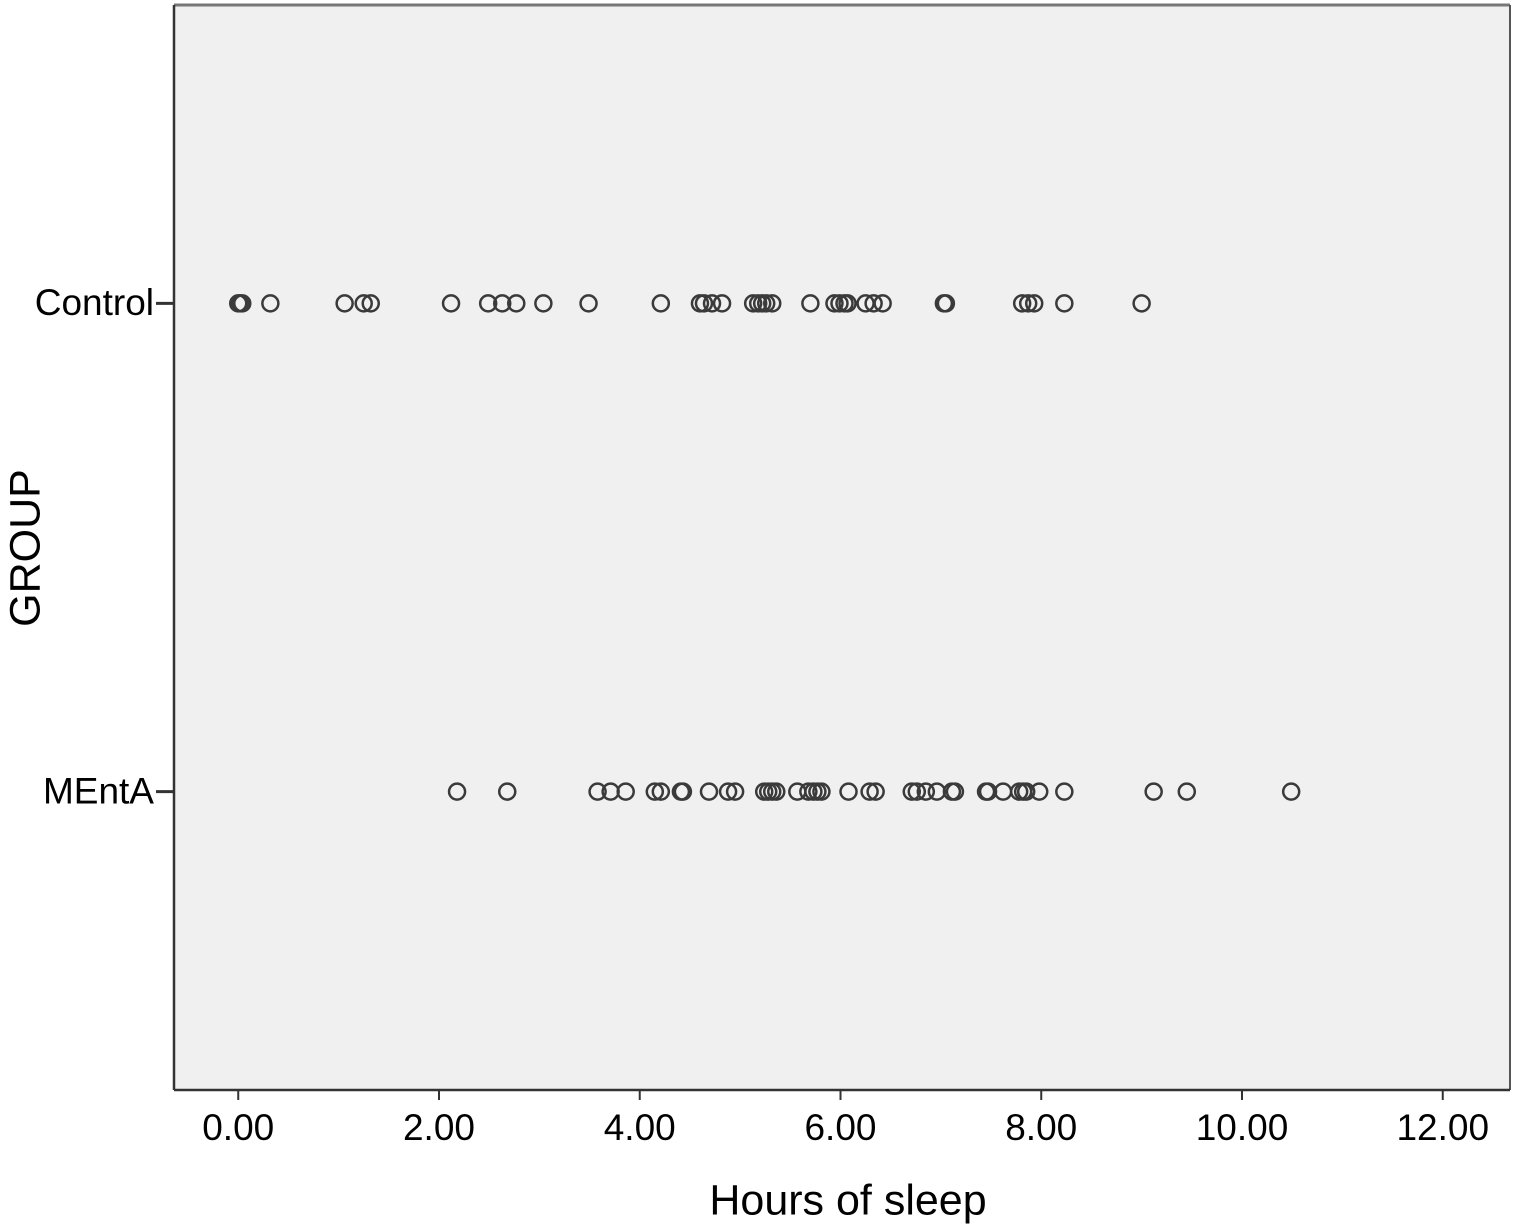 This screenshot has width=1519, height=1229. Describe the element at coordinates (1242, 1127) in the screenshot. I see `x-tick-label: 10.00` at that location.